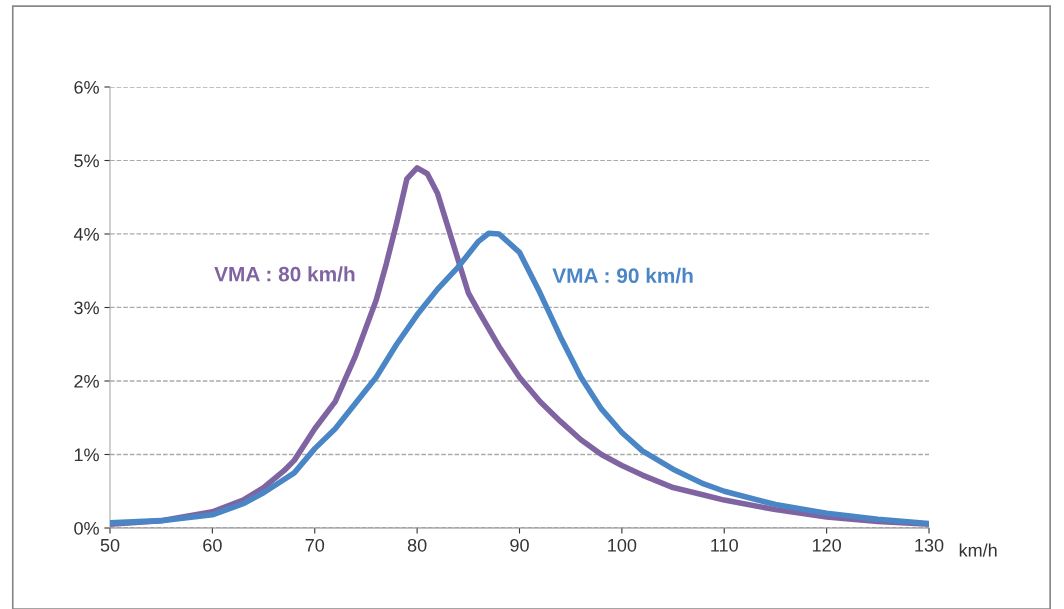 The height and width of the screenshot is (609, 1064). I want to click on x-tick-label: 110, so click(724, 545).